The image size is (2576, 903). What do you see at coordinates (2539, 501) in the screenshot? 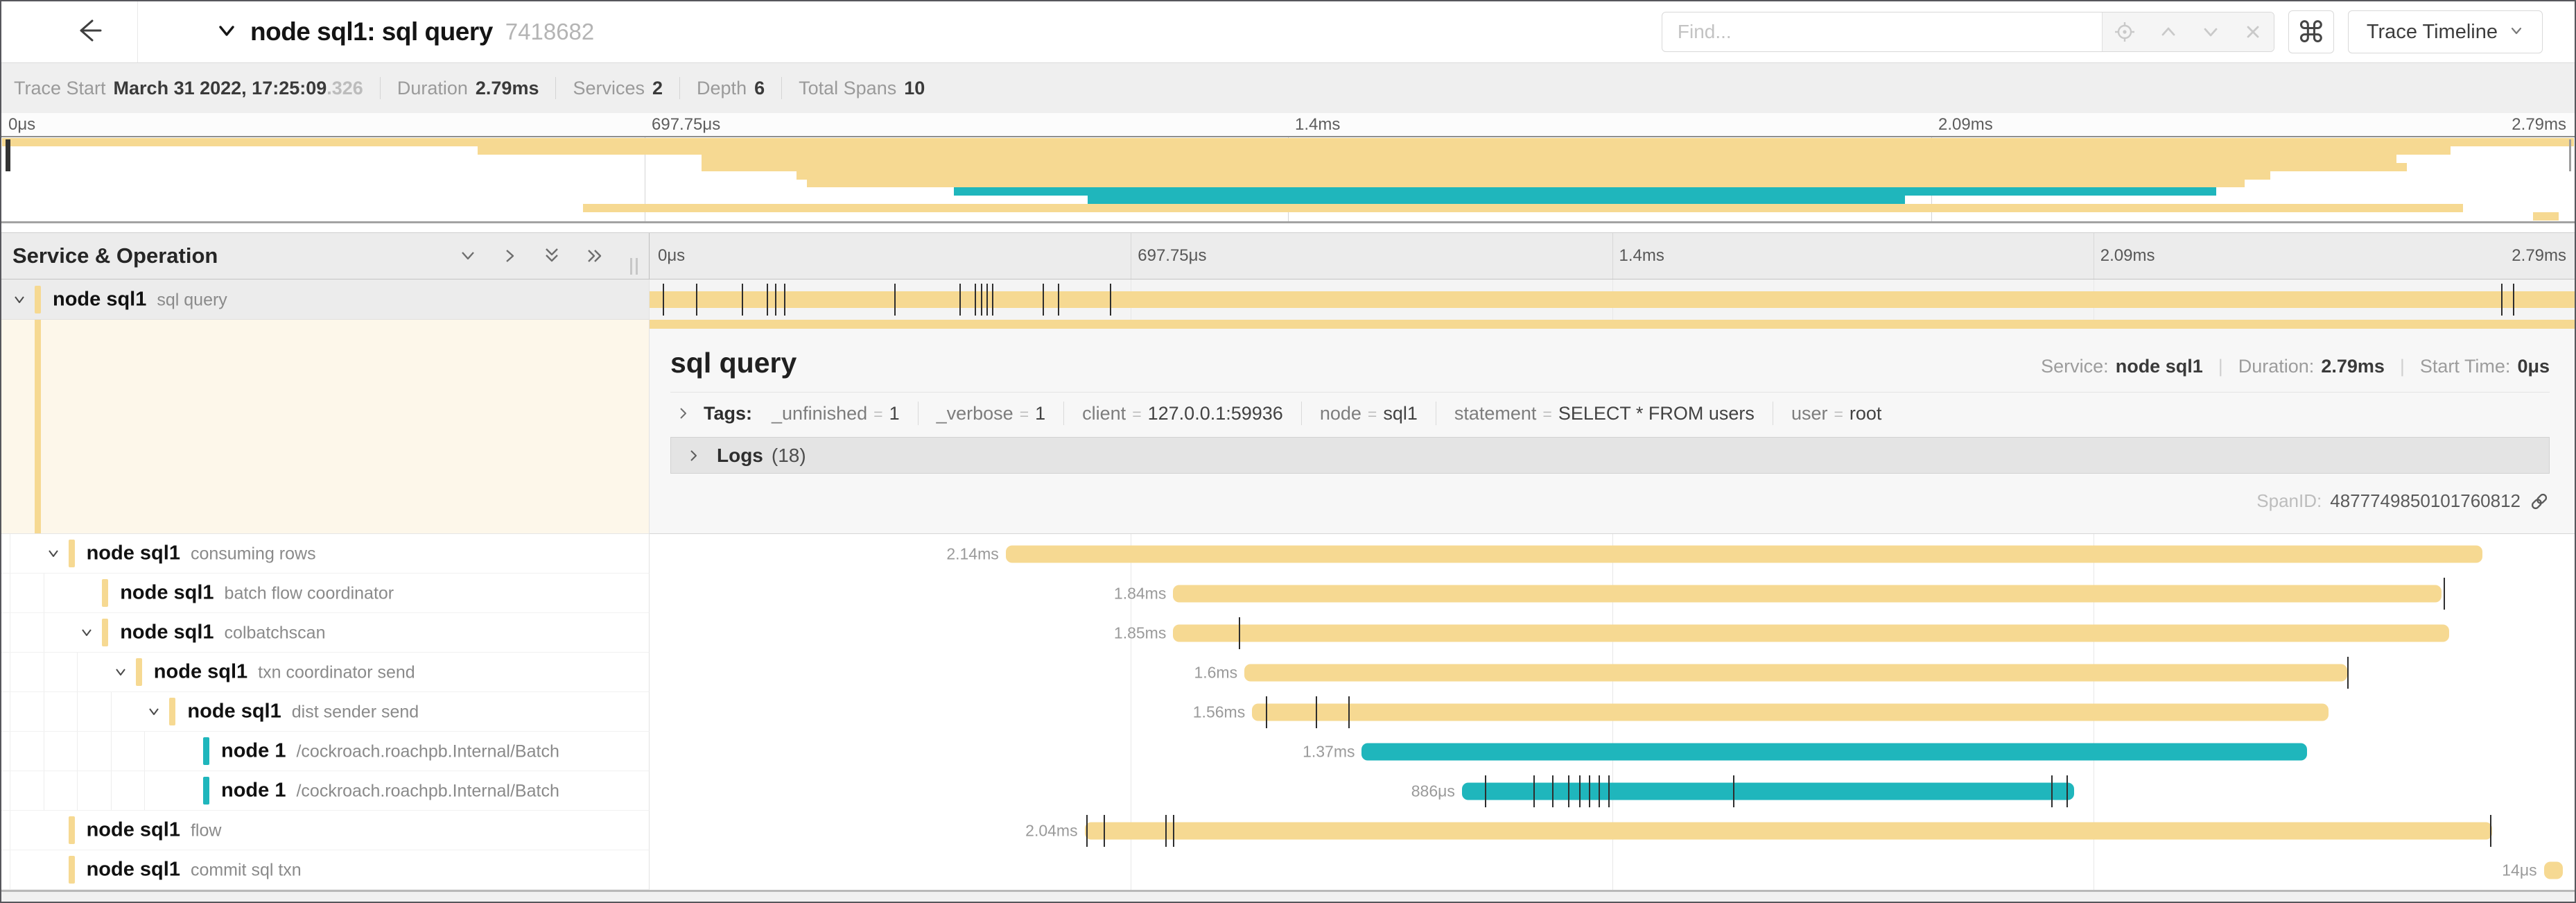
I see `copy-link-icon` at bounding box center [2539, 501].